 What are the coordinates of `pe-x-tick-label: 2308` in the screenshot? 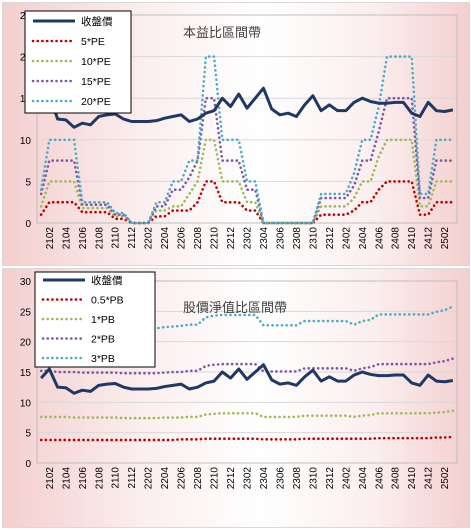 It's located at (297, 238).